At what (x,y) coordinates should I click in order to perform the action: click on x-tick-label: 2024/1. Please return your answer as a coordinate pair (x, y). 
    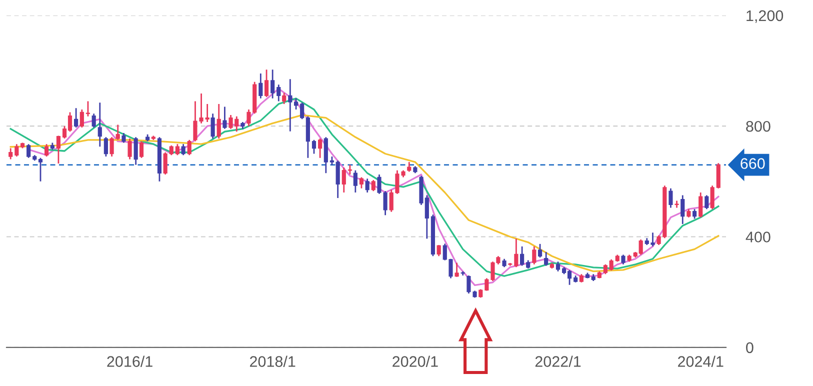
    Looking at the image, I should click on (701, 361).